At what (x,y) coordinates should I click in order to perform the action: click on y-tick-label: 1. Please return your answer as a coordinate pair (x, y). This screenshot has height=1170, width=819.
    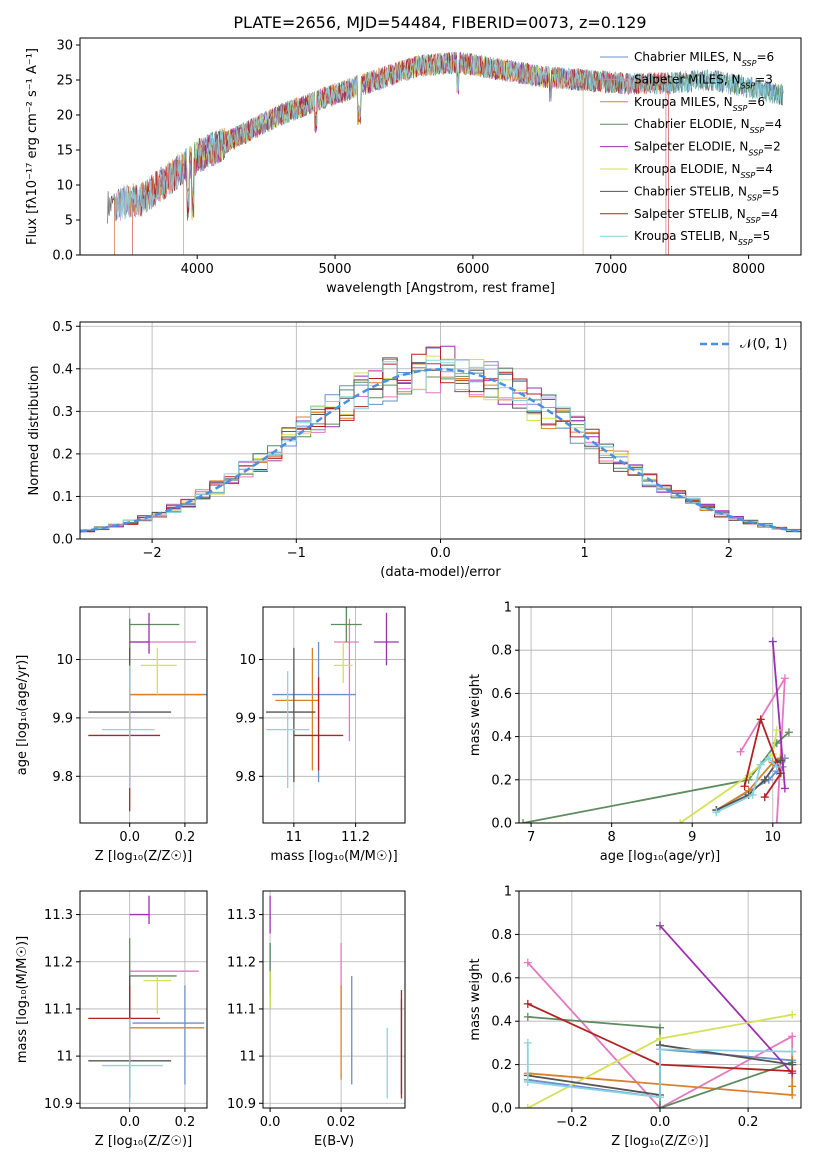
    Looking at the image, I should click on (508, 608).